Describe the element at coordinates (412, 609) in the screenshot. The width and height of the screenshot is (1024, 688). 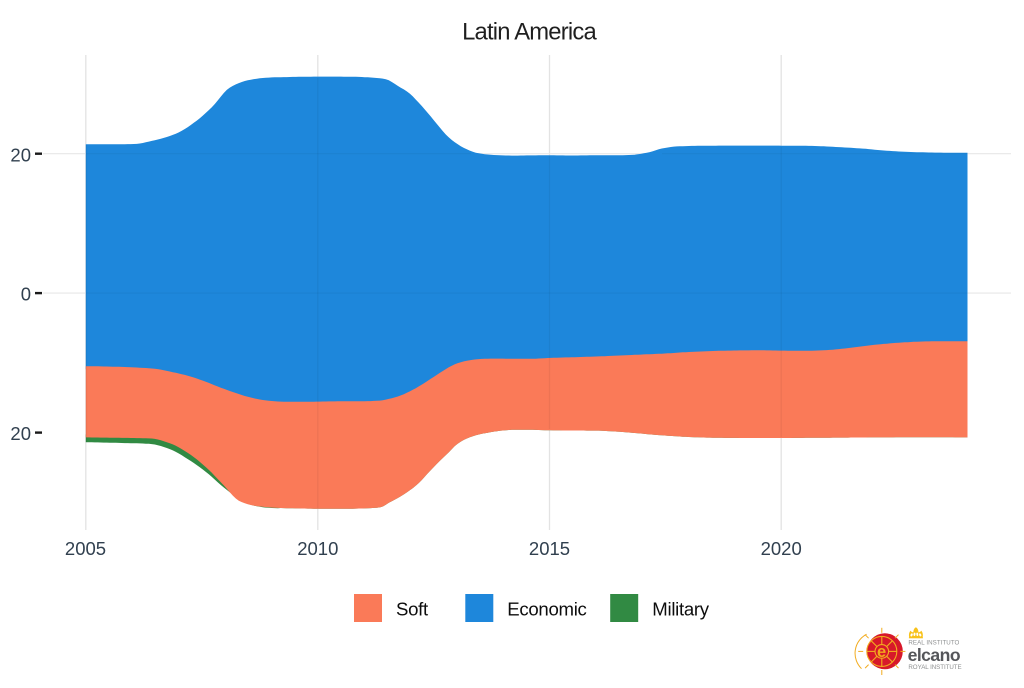
I see `svg-text: Soft` at that location.